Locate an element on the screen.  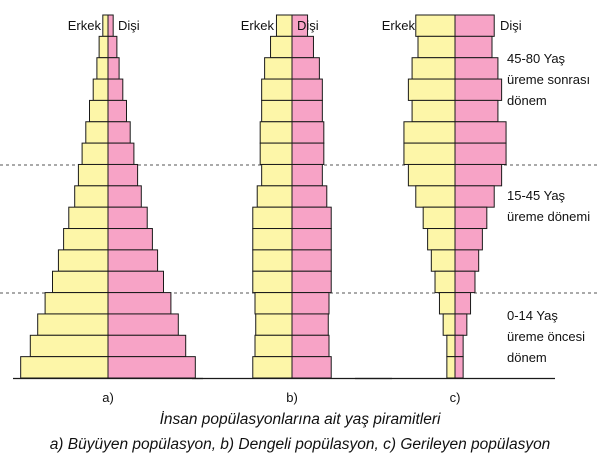
pyramid-b-male-label: Erkek is located at coordinates (258, 25).